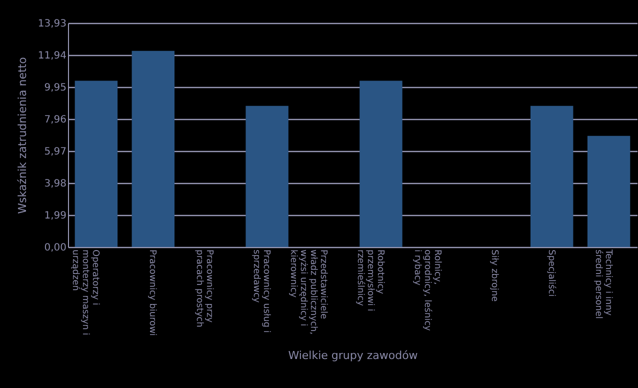  Describe the element at coordinates (55, 152) in the screenshot. I see `y-tick-label: 5,97` at that location.